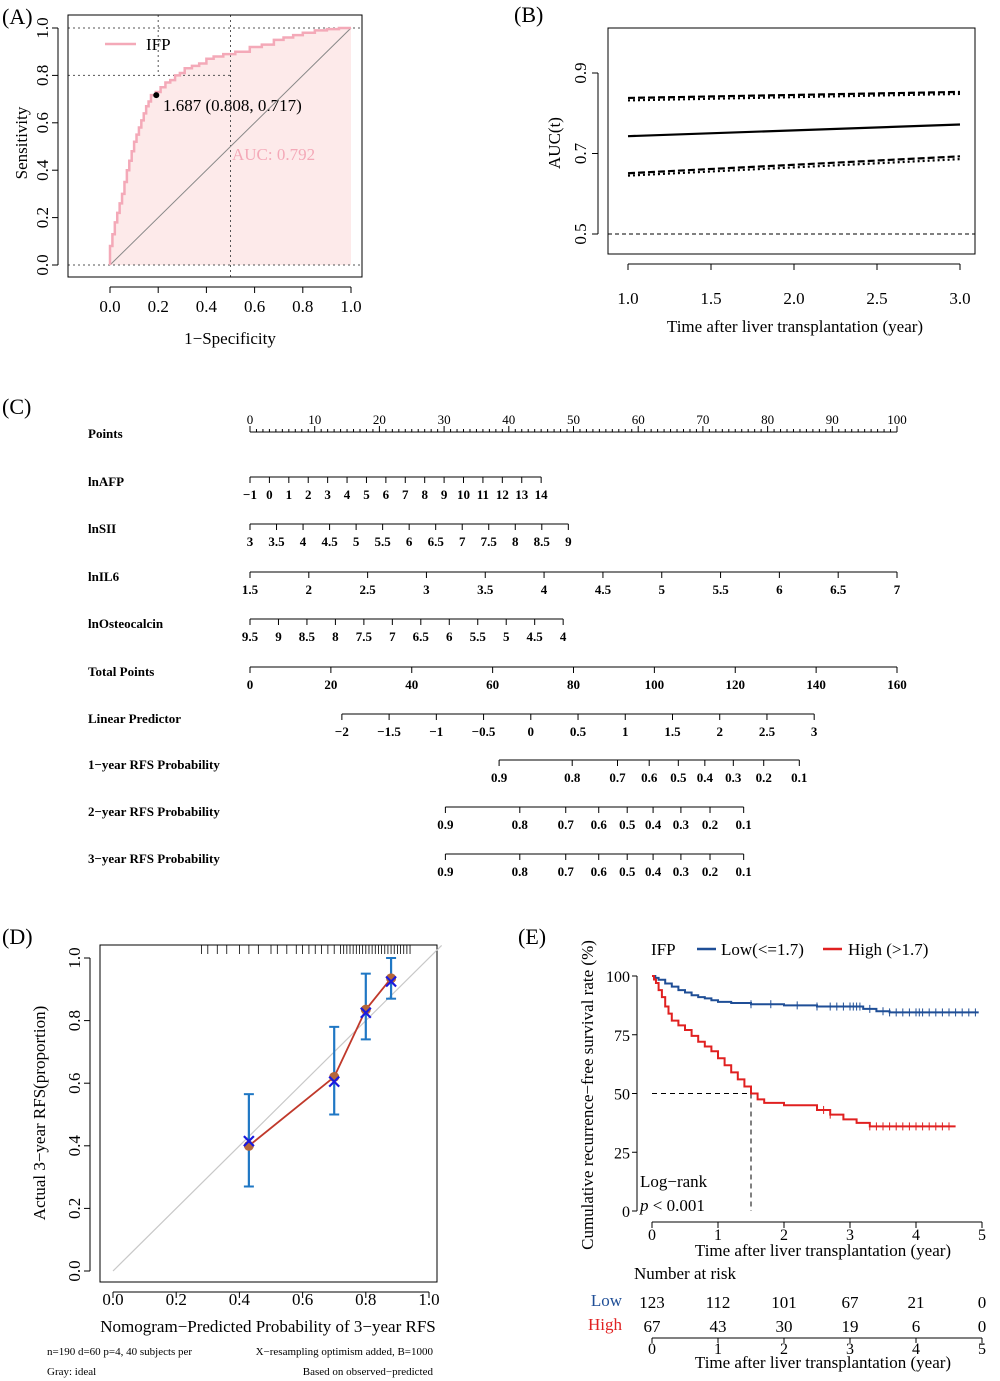  What do you see at coordinates (273, 154) in the screenshot?
I see `a-auc-label: AUC: 0.792` at bounding box center [273, 154].